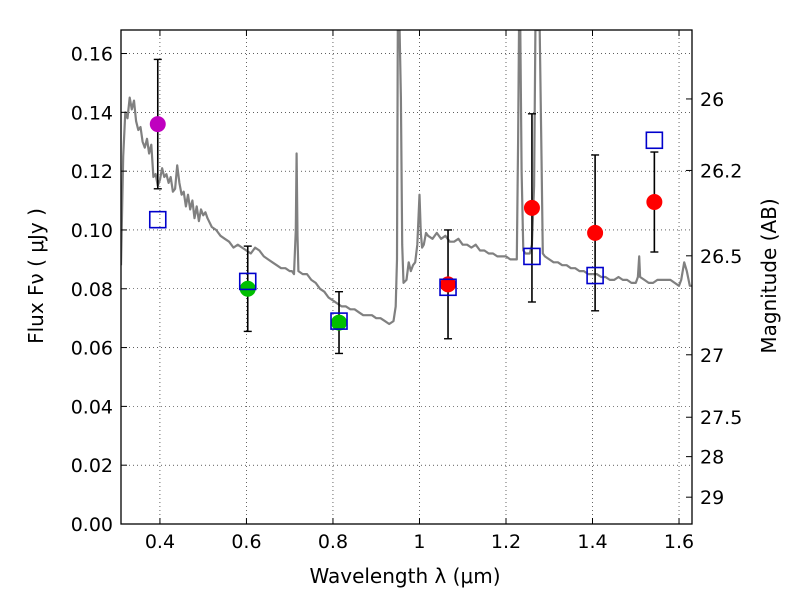 The width and height of the screenshot is (800, 600). I want to click on x-tick-label: 1.2, so click(506, 542).